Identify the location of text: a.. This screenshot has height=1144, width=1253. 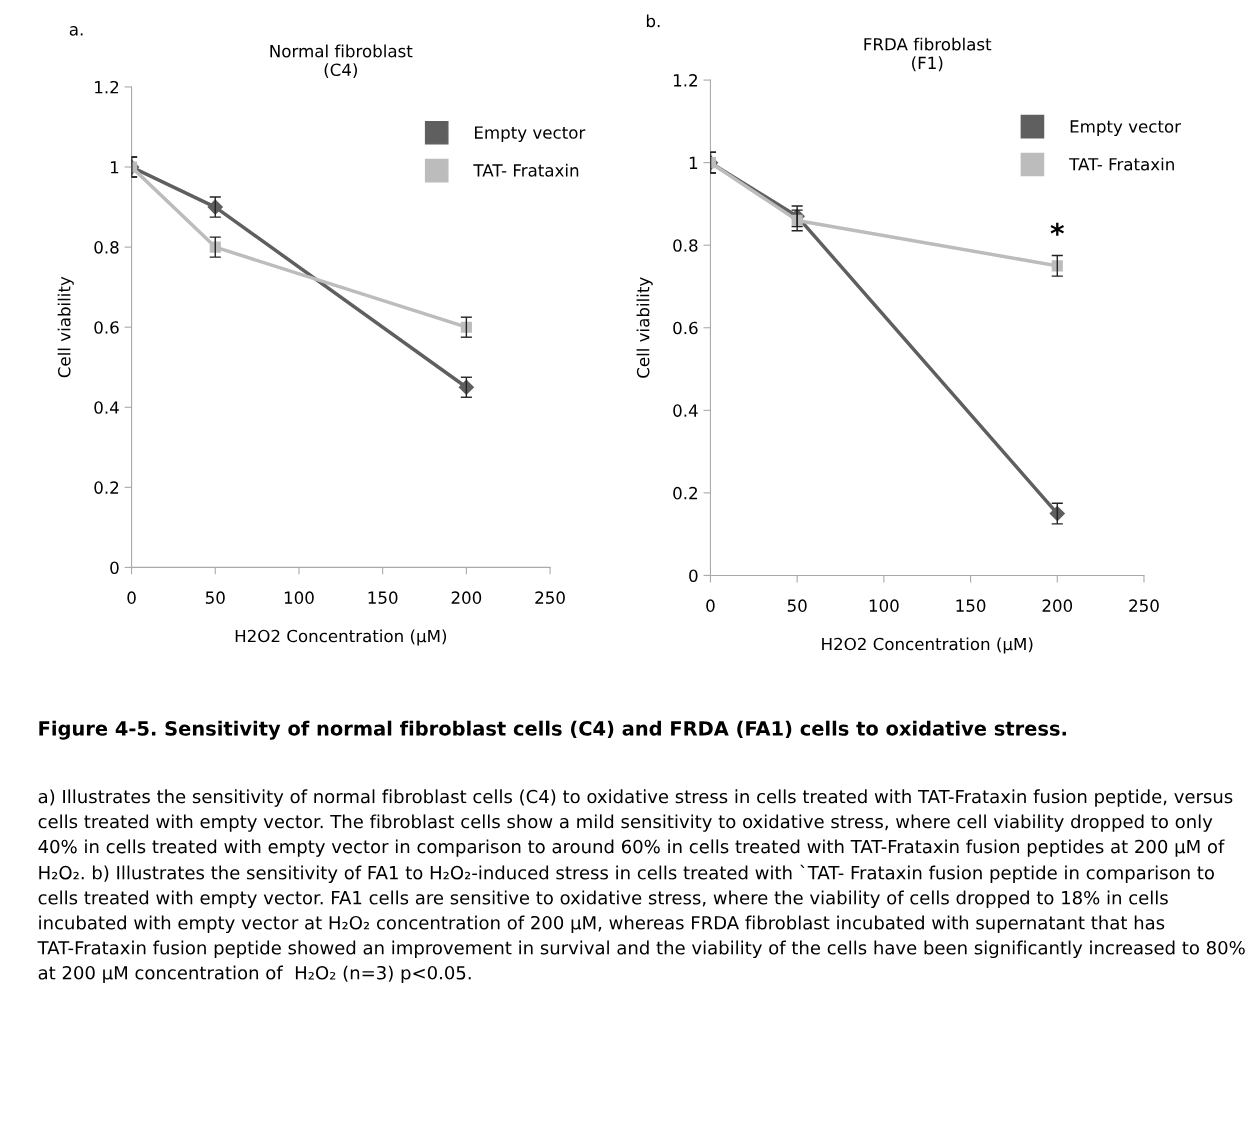
(76, 31).